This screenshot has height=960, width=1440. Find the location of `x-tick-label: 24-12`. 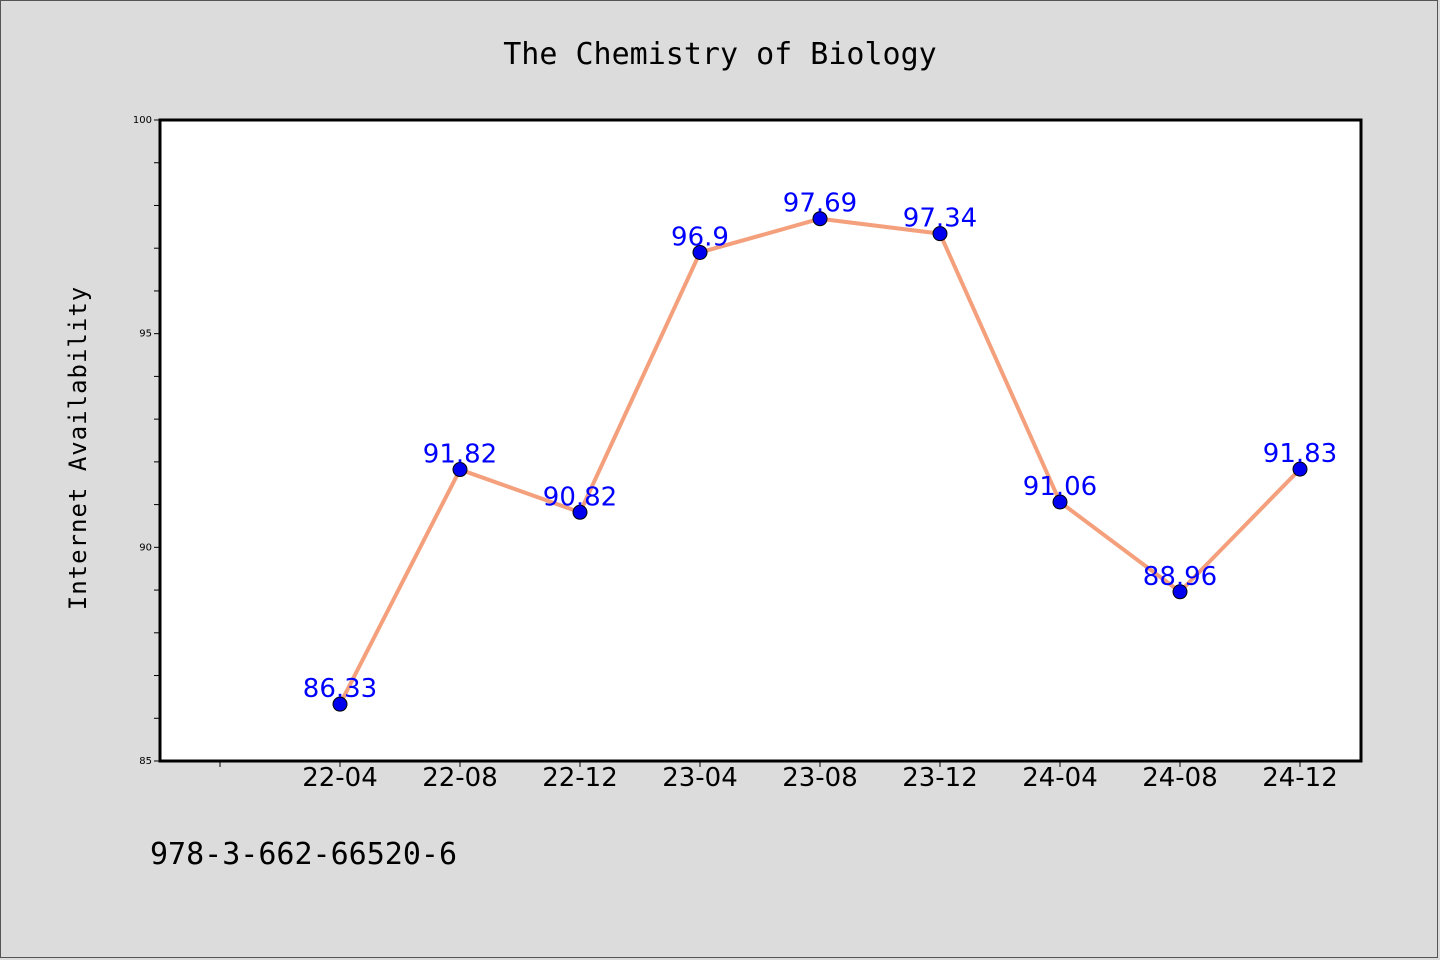

x-tick-label: 24-12 is located at coordinates (1300, 778).